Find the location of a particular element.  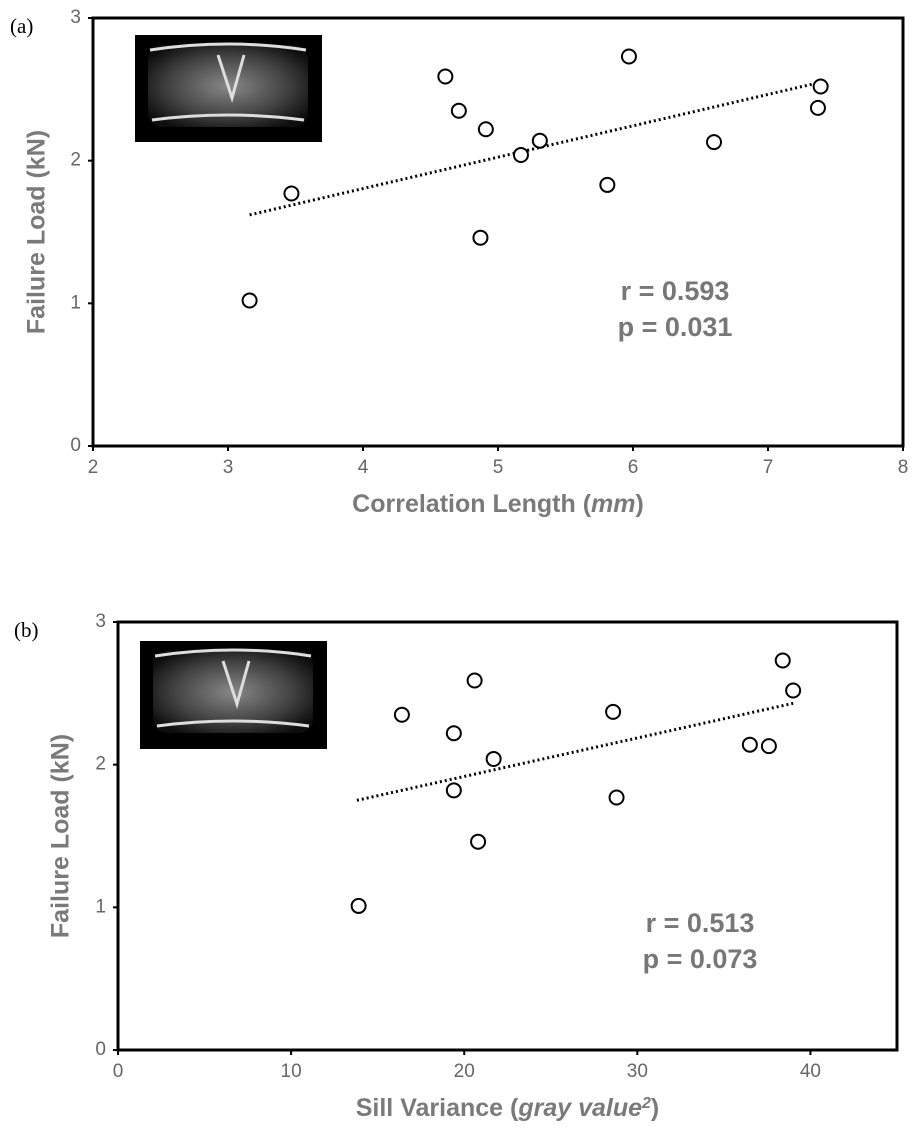

x-tick-label: 0 is located at coordinates (118, 1071).